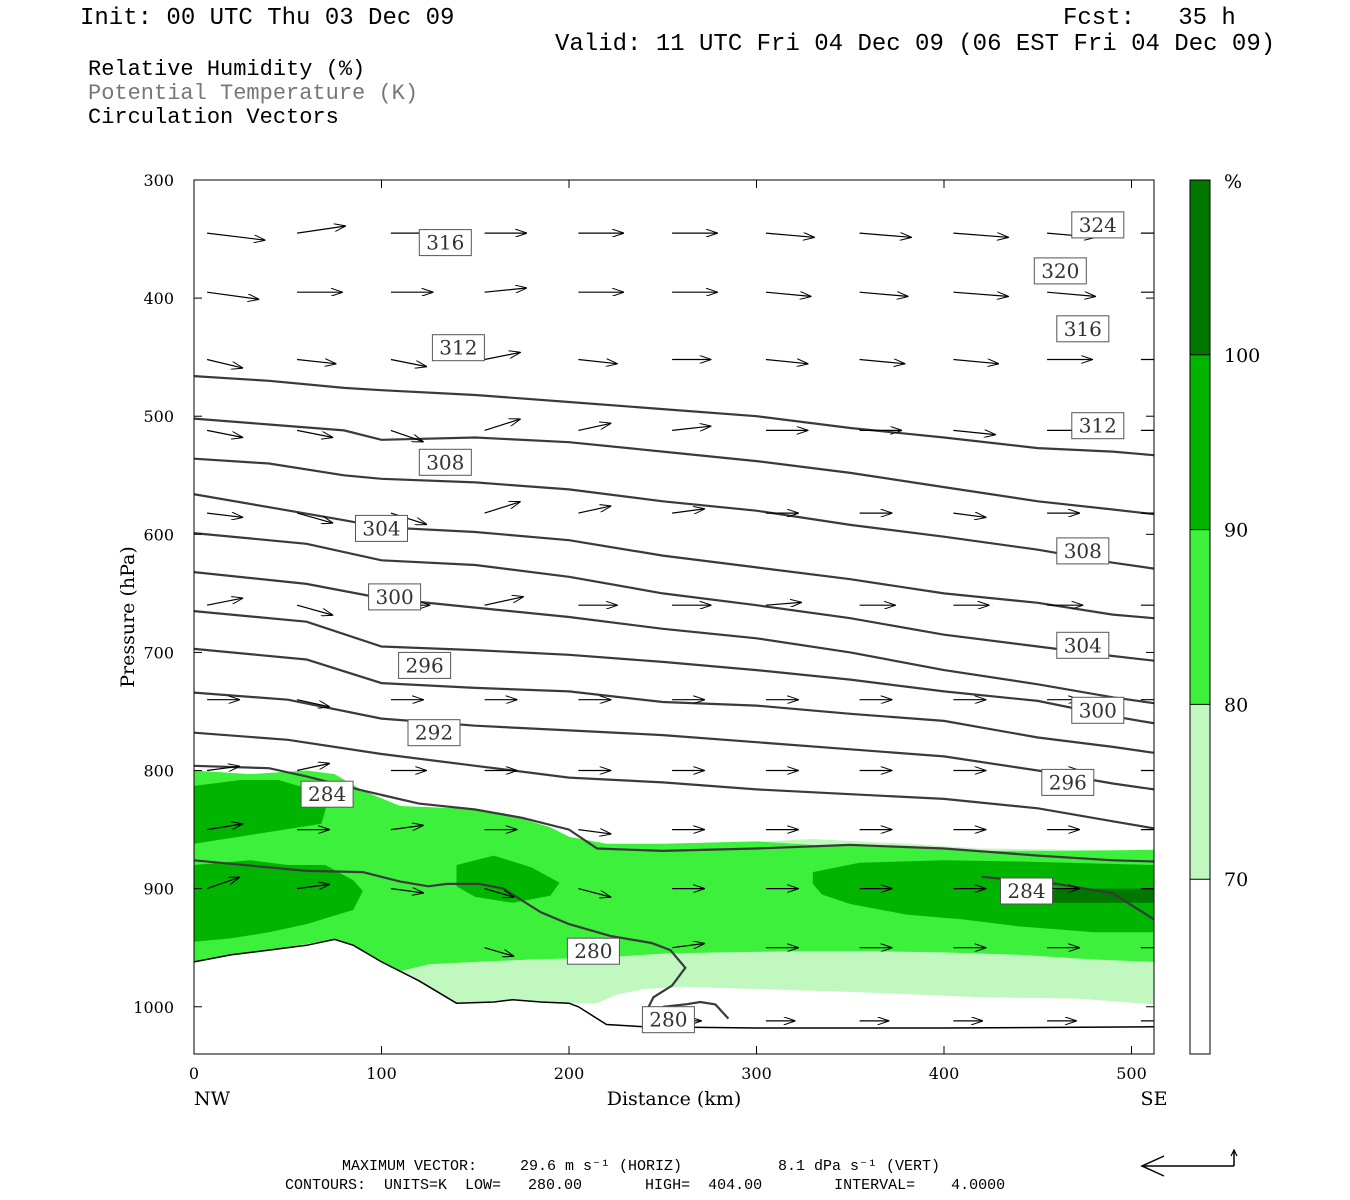 This screenshot has width=1350, height=1200. Describe the element at coordinates (569, 1073) in the screenshot. I see `x-tick-label: 200` at that location.